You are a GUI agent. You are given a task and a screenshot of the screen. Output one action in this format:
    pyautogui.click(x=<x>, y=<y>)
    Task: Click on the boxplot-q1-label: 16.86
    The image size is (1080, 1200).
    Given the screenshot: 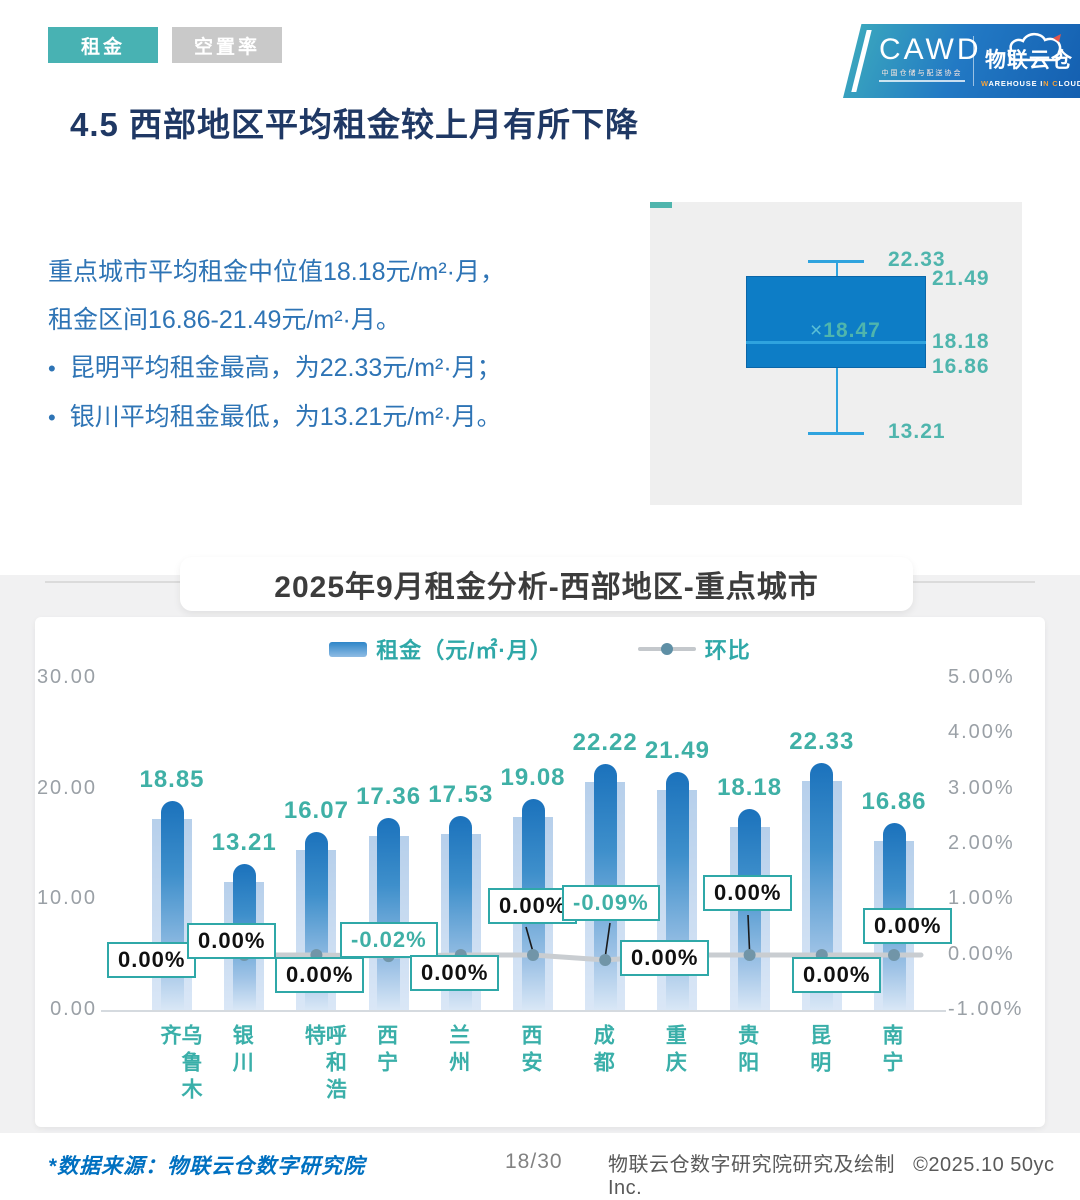 What is the action you would take?
    pyautogui.click(x=961, y=366)
    